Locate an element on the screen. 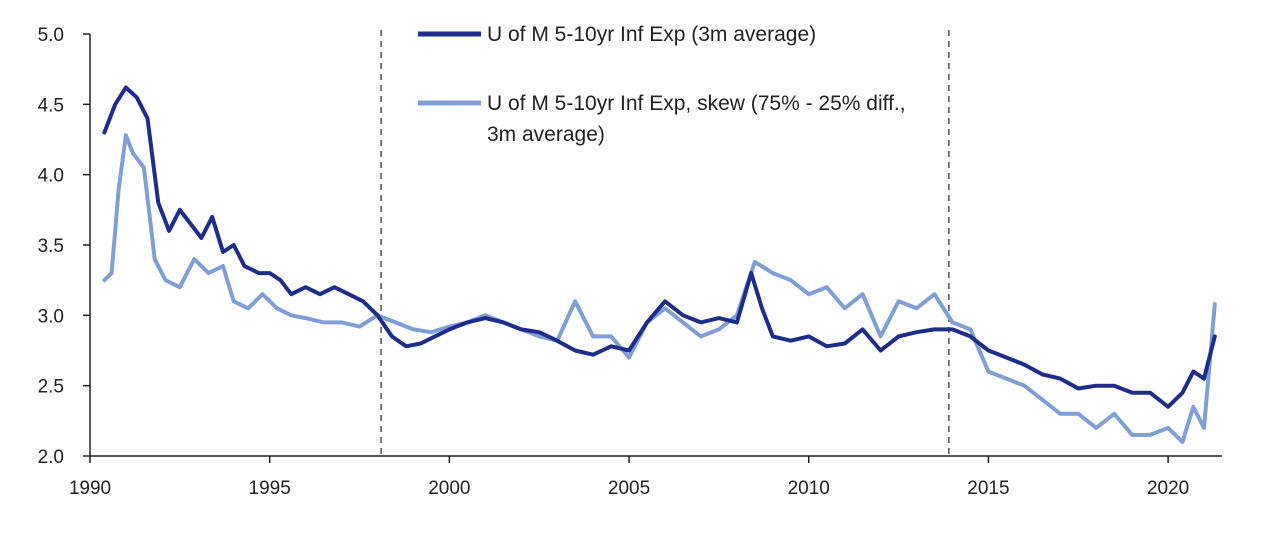  y-tick-label: 4.0 is located at coordinates (51, 176).